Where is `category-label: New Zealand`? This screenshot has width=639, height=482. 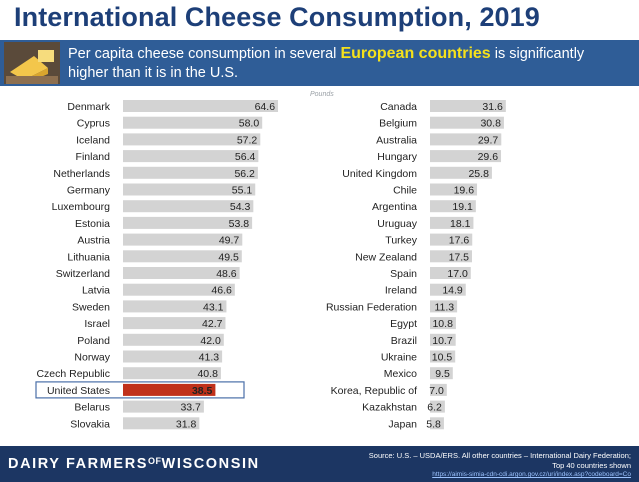
category-label: New Zealand is located at coordinates (386, 257).